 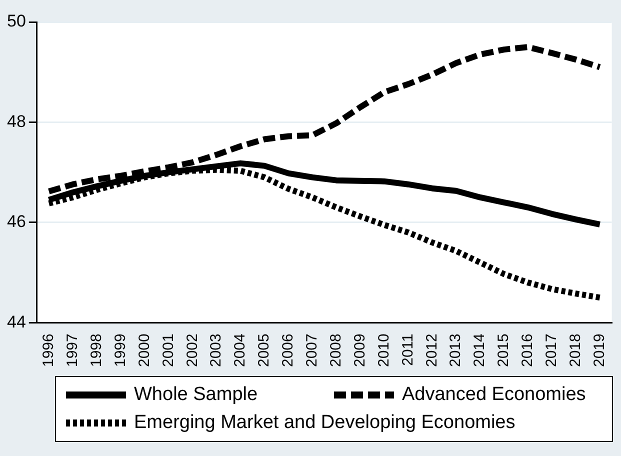 I want to click on y-tick-label: 44, so click(x=16, y=322).